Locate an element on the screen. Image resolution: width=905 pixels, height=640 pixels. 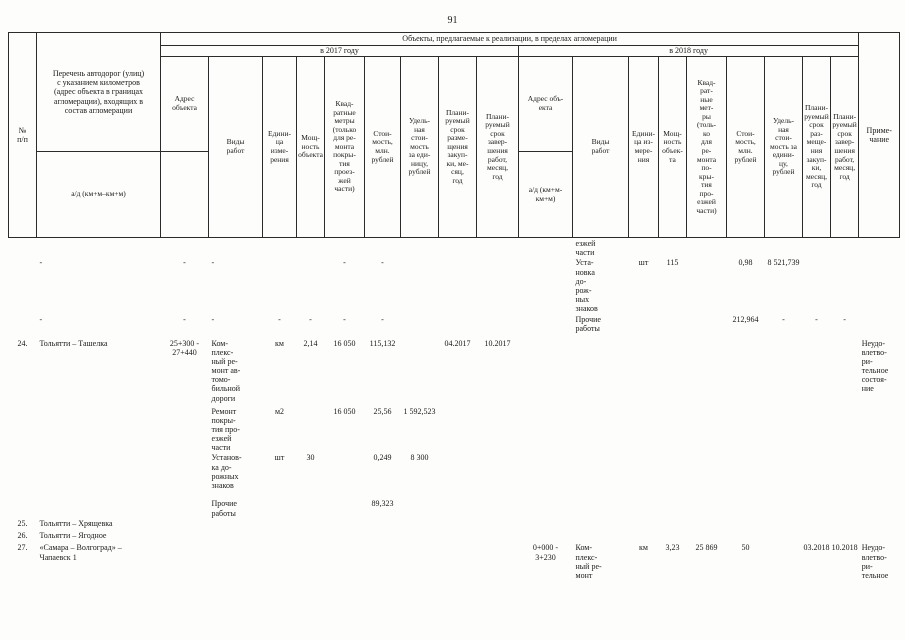
table-cell: 50 is located at coordinates (745, 548).